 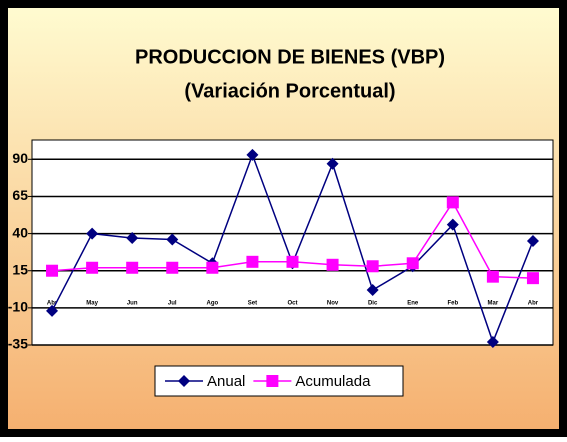 I want to click on x-tick-label: Nov, so click(x=333, y=304).